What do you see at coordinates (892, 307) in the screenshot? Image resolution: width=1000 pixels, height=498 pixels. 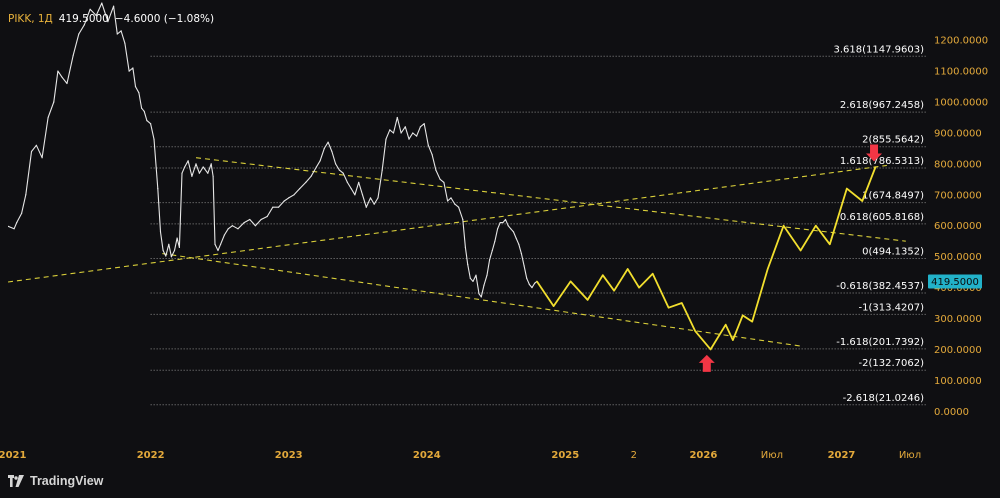 I see `fib-level-label: -1(313.4207)` at bounding box center [892, 307].